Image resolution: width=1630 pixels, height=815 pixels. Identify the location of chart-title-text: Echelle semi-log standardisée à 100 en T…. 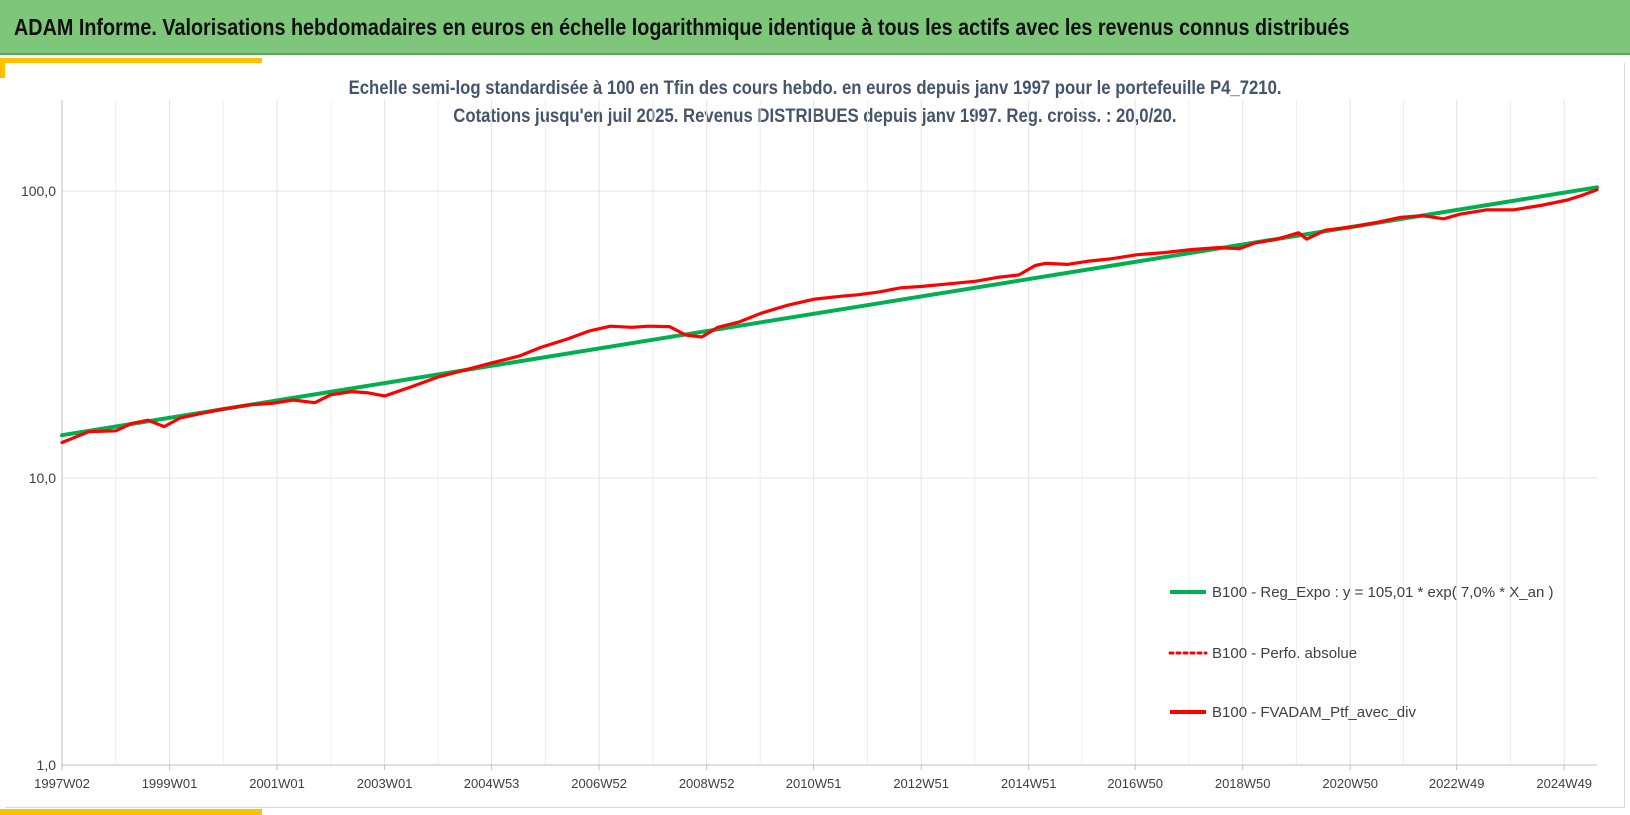
(815, 88).